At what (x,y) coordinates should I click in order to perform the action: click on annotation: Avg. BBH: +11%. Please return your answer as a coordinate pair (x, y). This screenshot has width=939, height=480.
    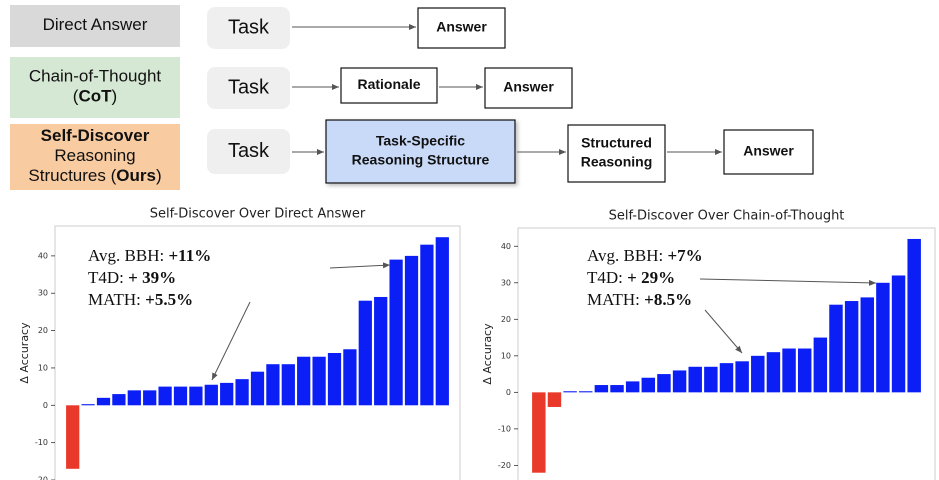
    Looking at the image, I should click on (149, 255).